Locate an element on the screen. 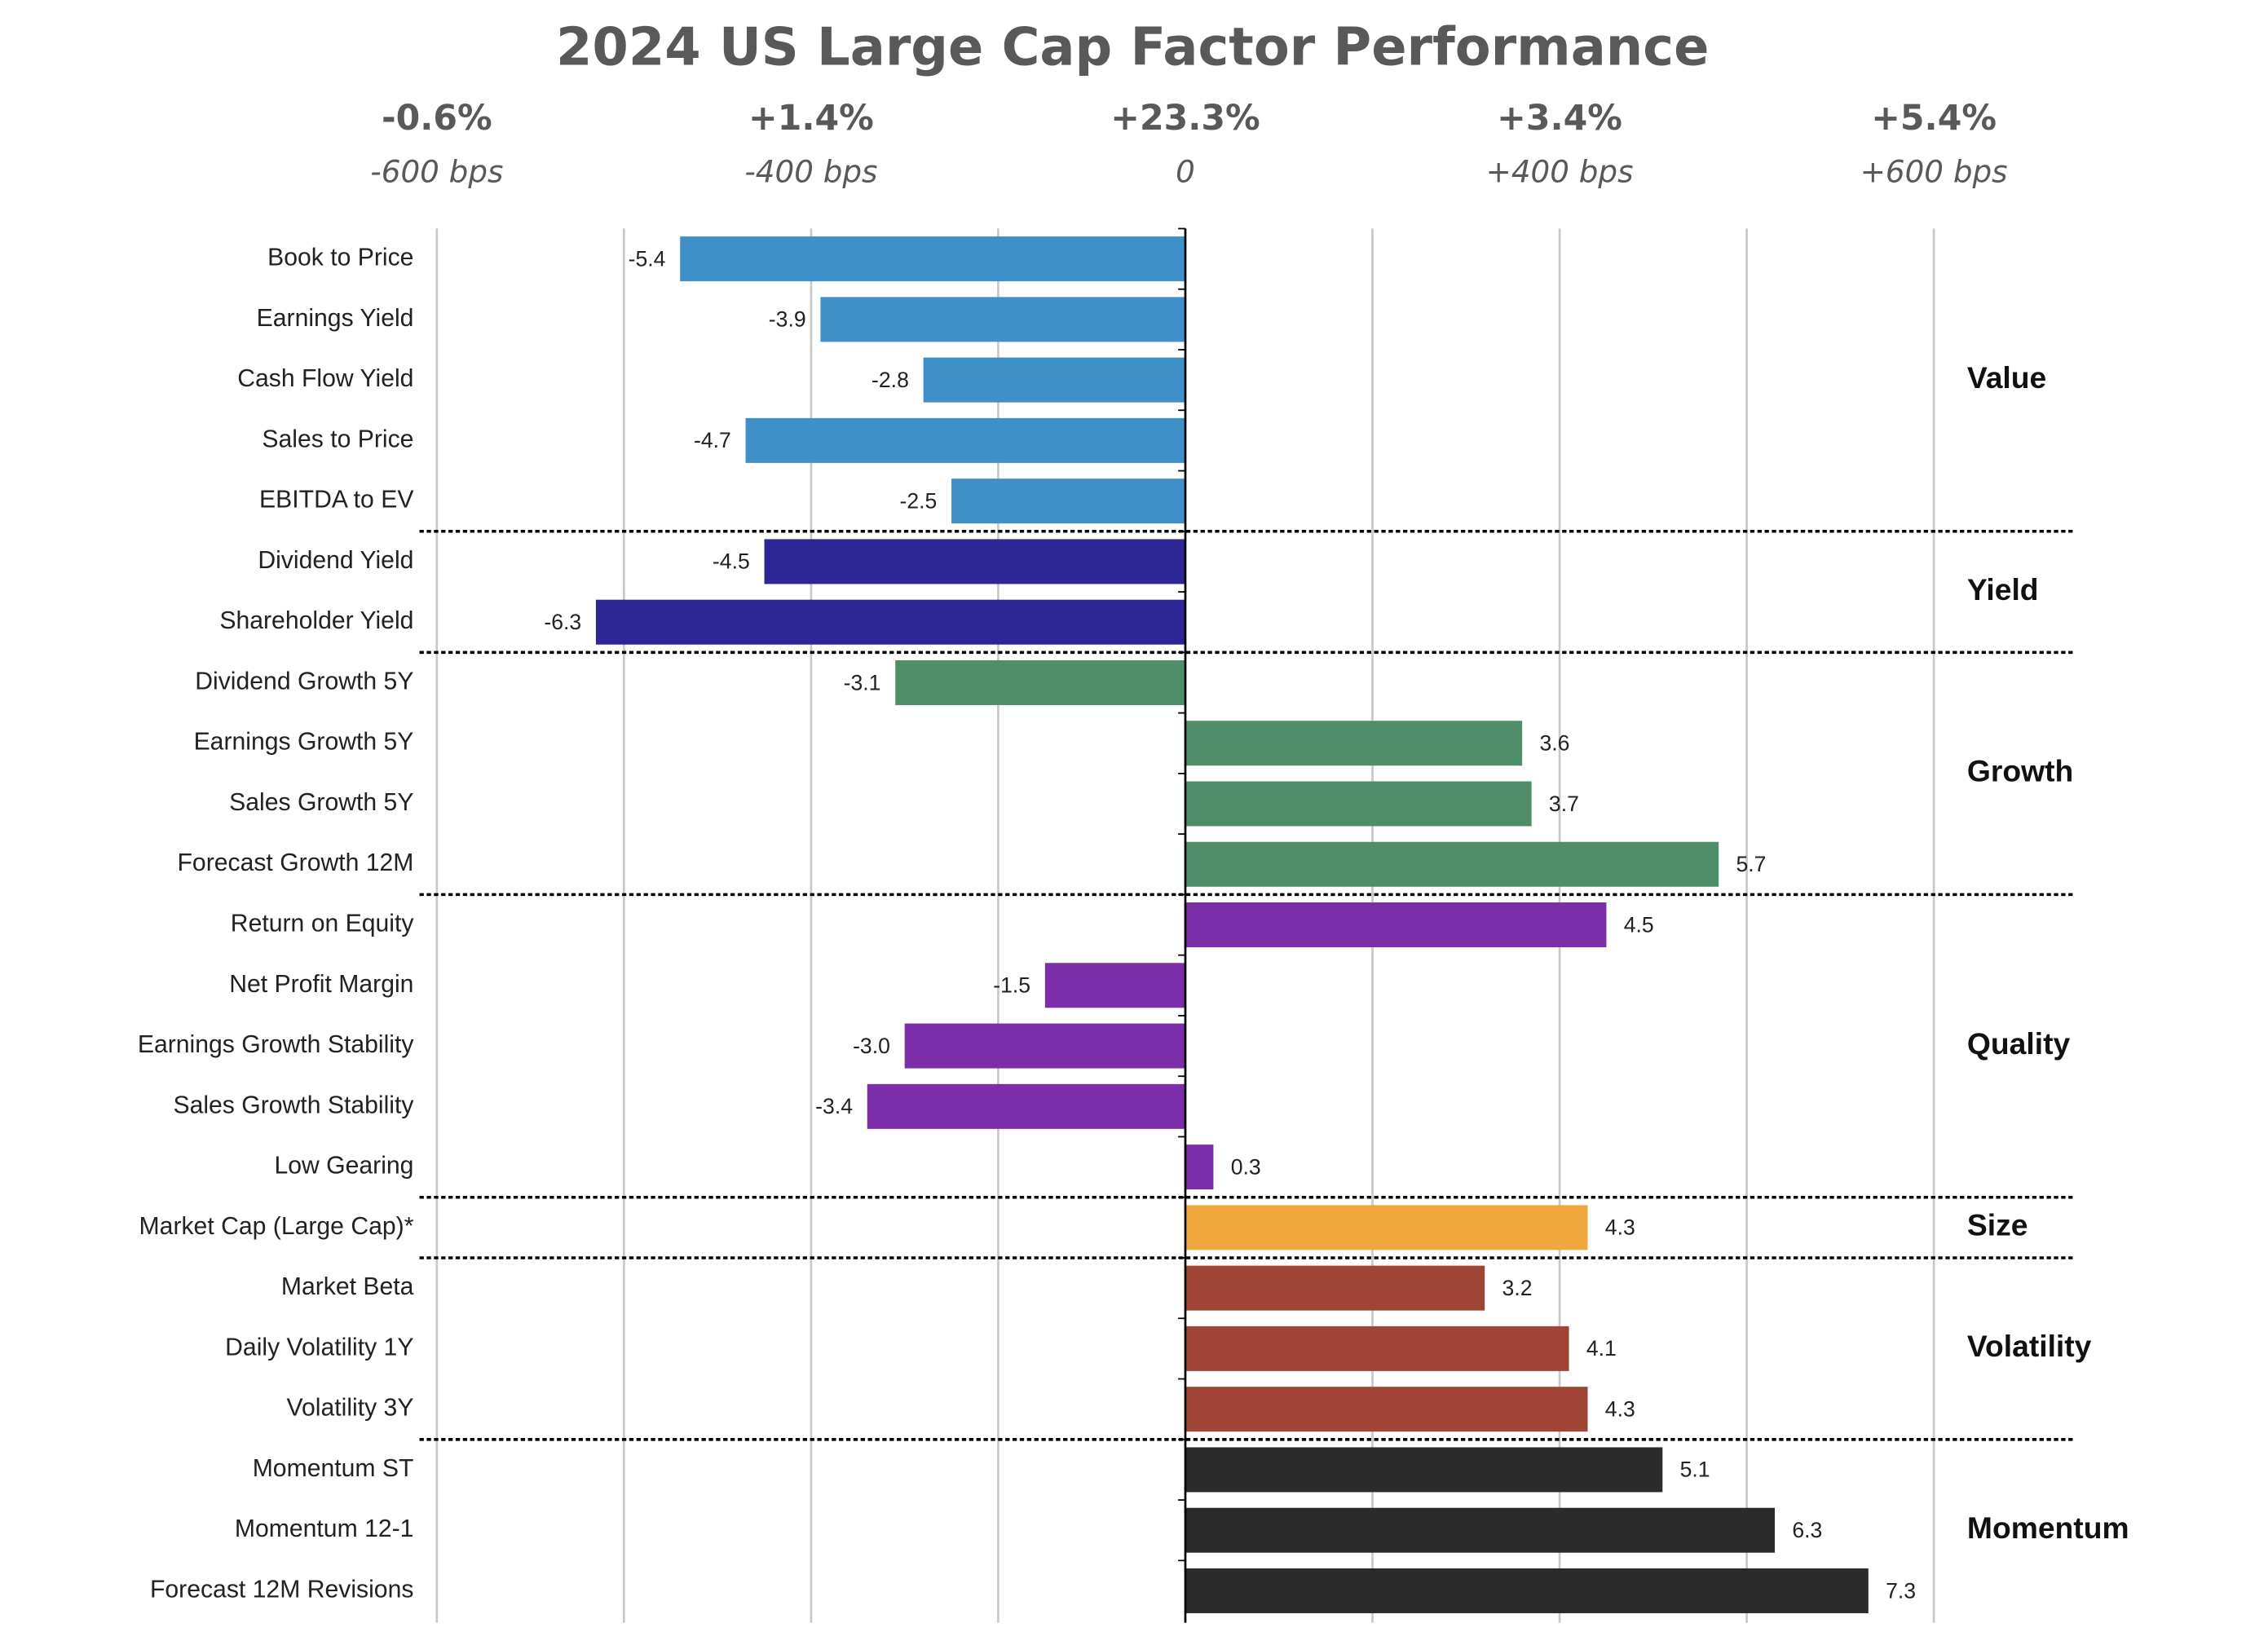 This screenshot has height=1632, width=2268. x-tick-label: +400 bps is located at coordinates (1560, 171).